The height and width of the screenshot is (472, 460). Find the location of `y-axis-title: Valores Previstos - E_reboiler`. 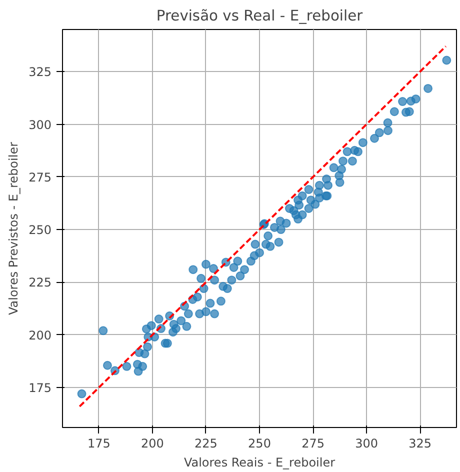

y-axis-title: Valores Previstos - E_reboiler is located at coordinates (13, 229).